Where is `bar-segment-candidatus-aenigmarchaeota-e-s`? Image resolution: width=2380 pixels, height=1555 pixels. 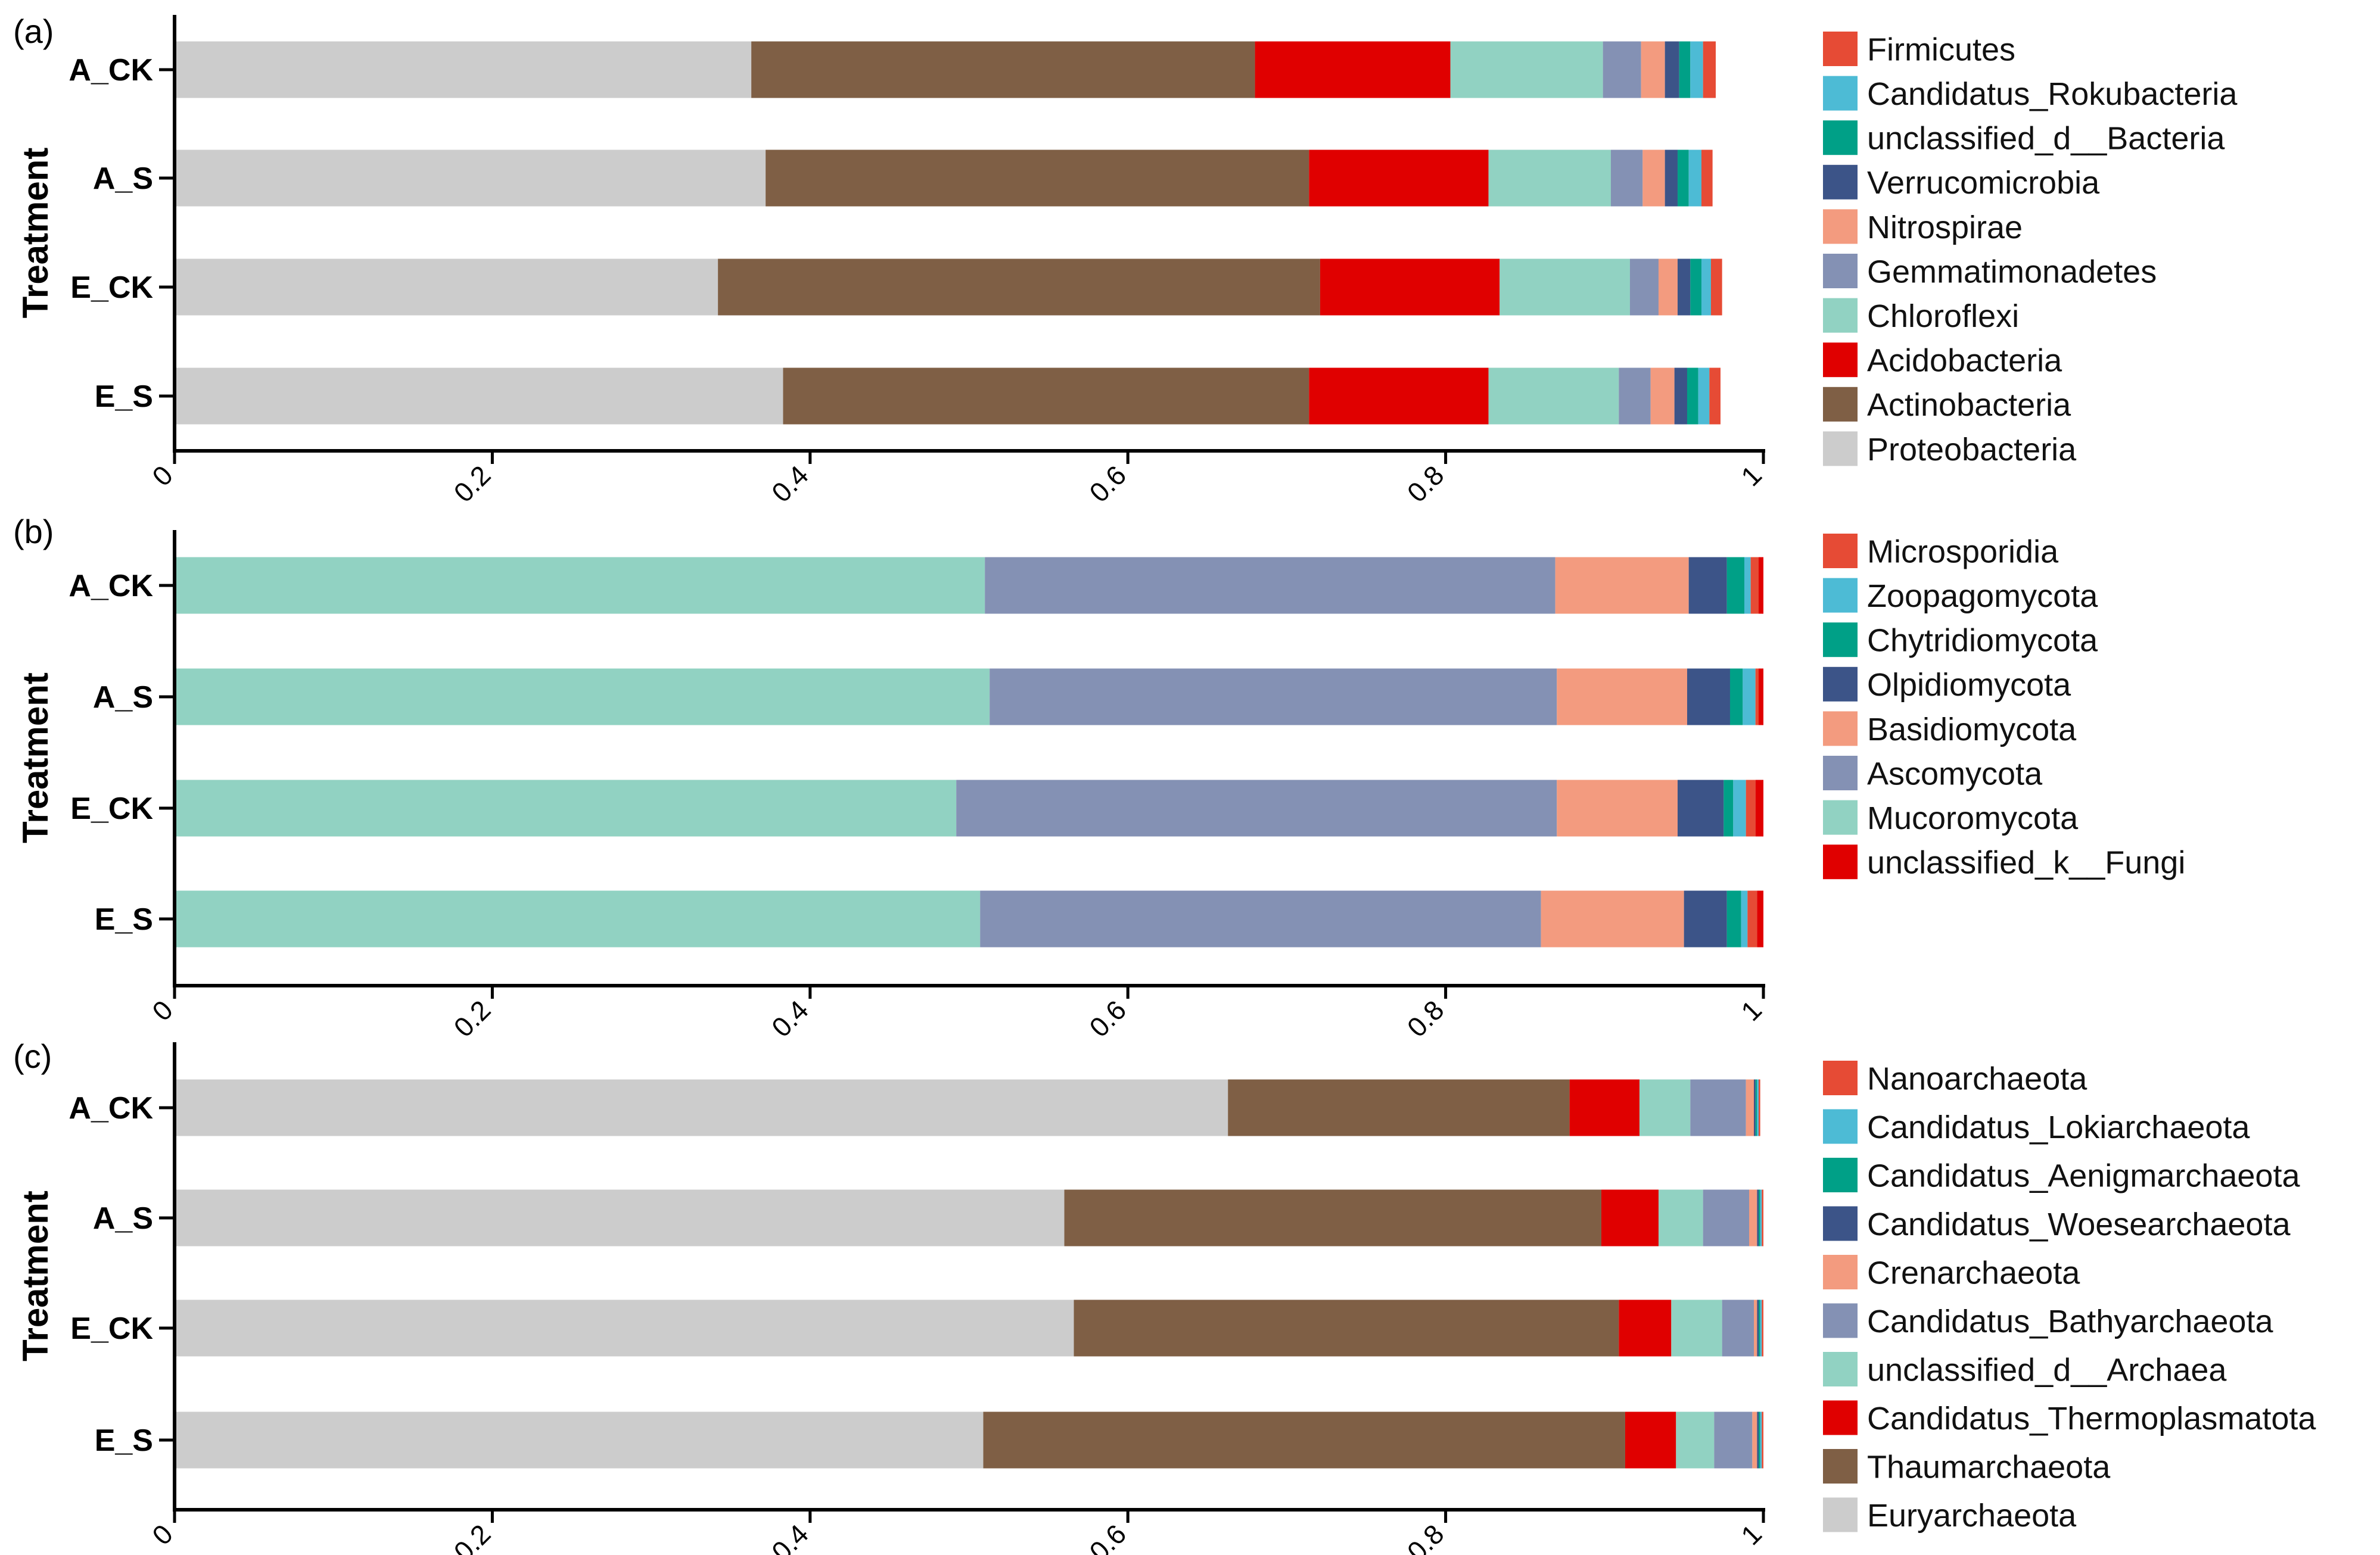
bar-segment-candidatus-aenigmarchaeota-e-s is located at coordinates (1759, 1440).